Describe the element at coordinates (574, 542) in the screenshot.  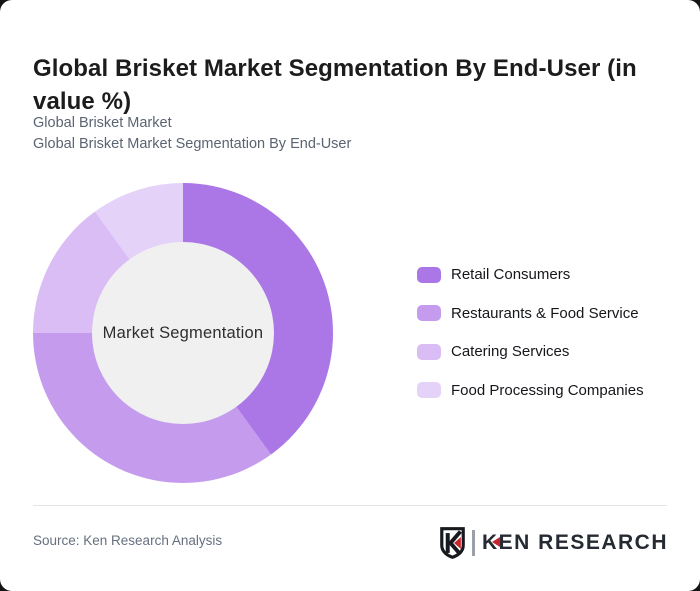
I see `logo-wordmark: K EN RESEARCH` at that location.